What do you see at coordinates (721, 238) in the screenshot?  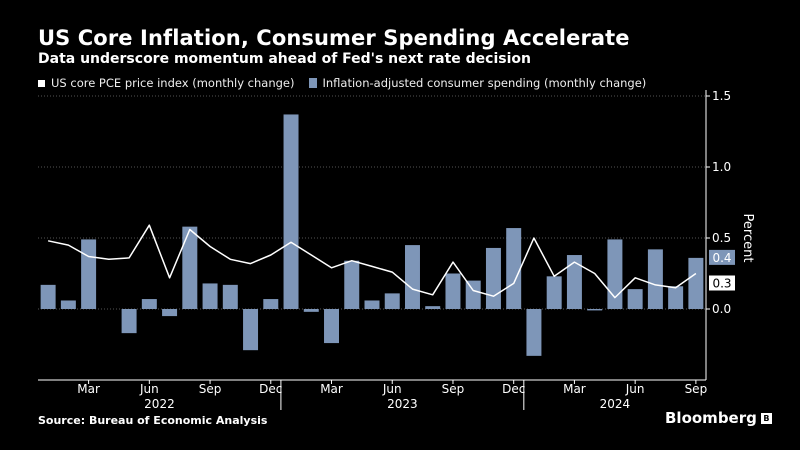 I see `y-tick-label: 0.5` at bounding box center [721, 238].